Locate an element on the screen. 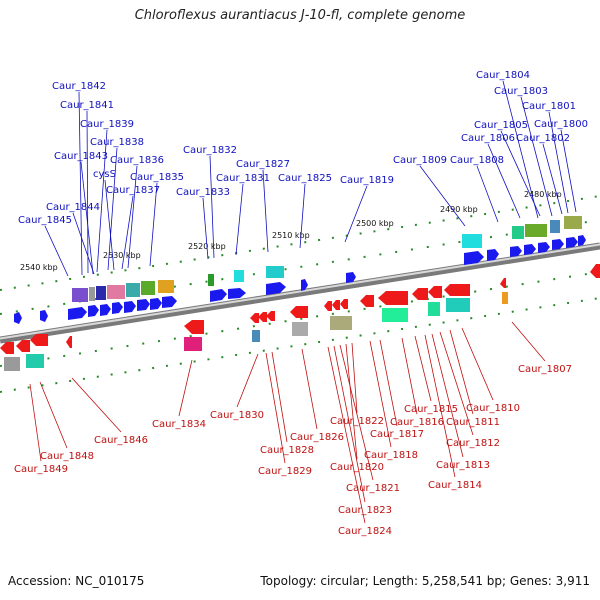 This screenshot has height=600, width=600. gene-label: Caur_1823 is located at coordinates (365, 510).